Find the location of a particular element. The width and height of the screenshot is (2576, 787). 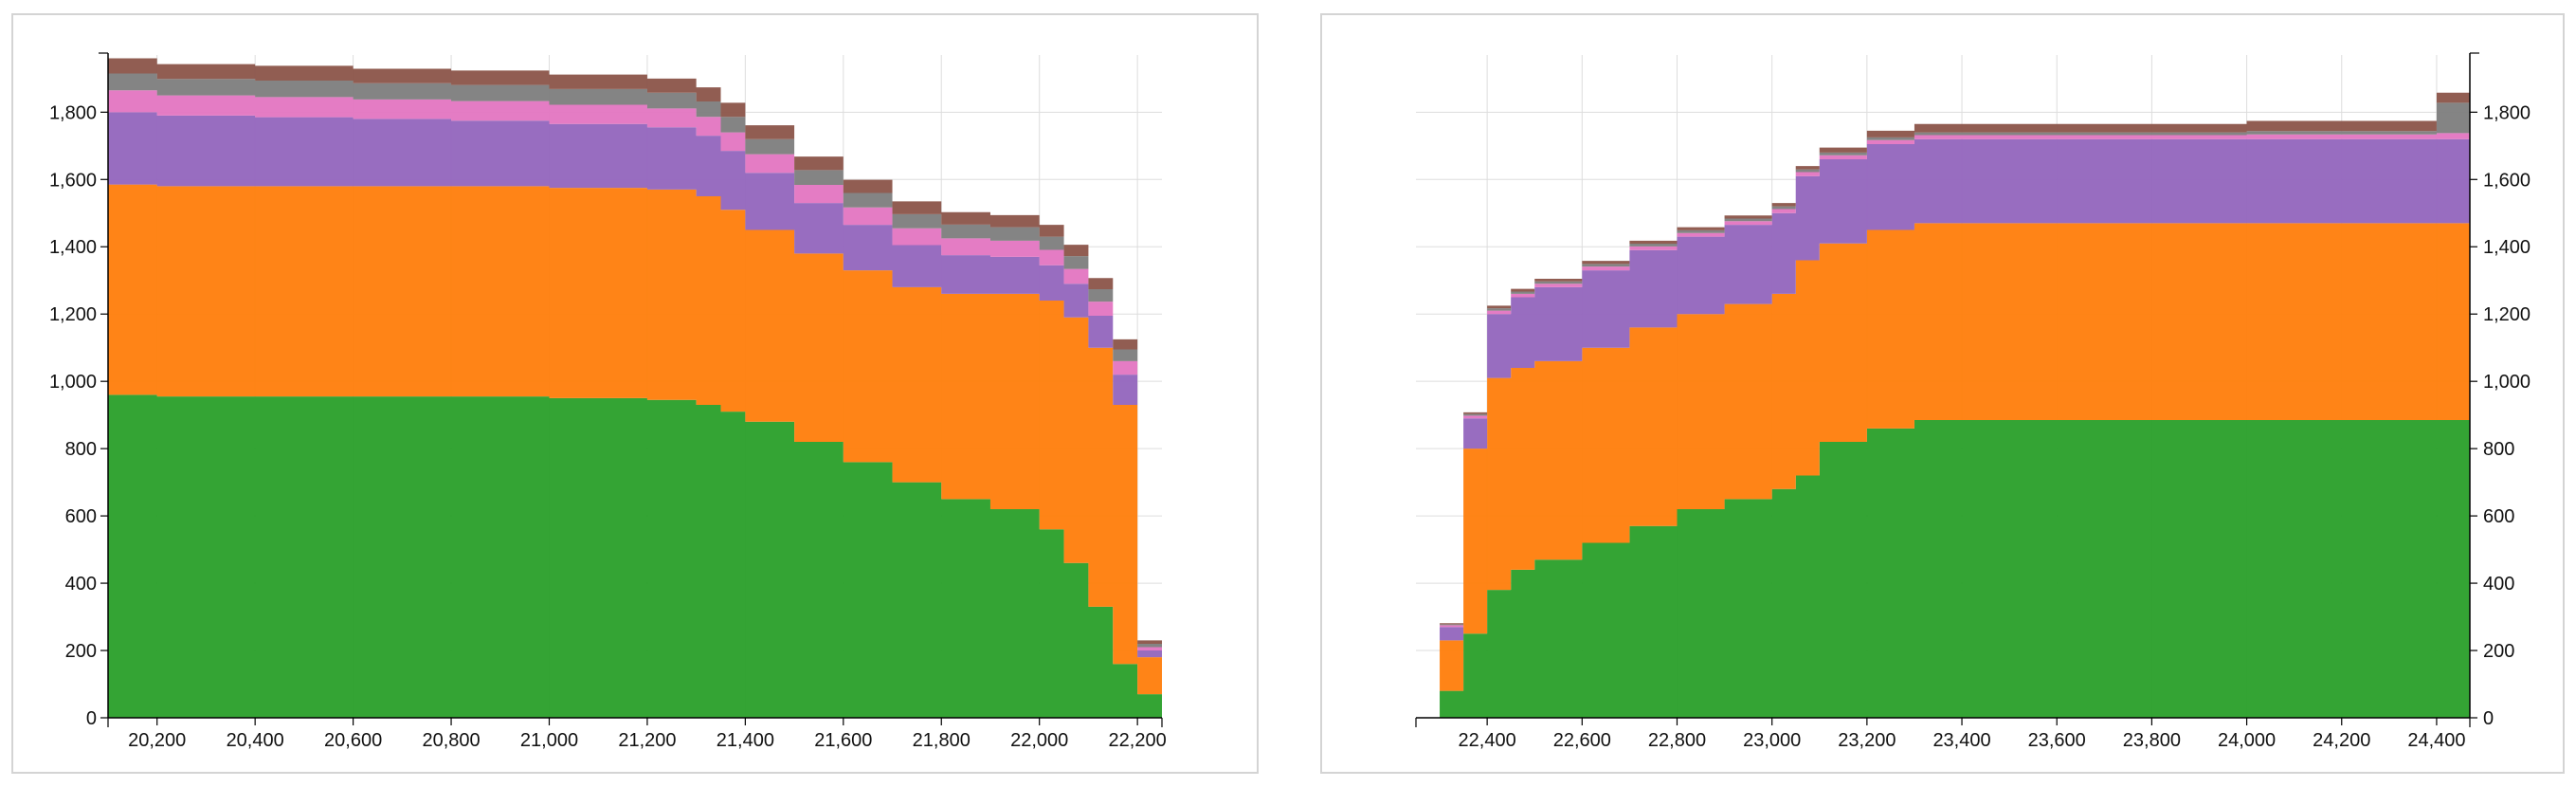

x-tick-label-9: 24,200 is located at coordinates (2341, 741).